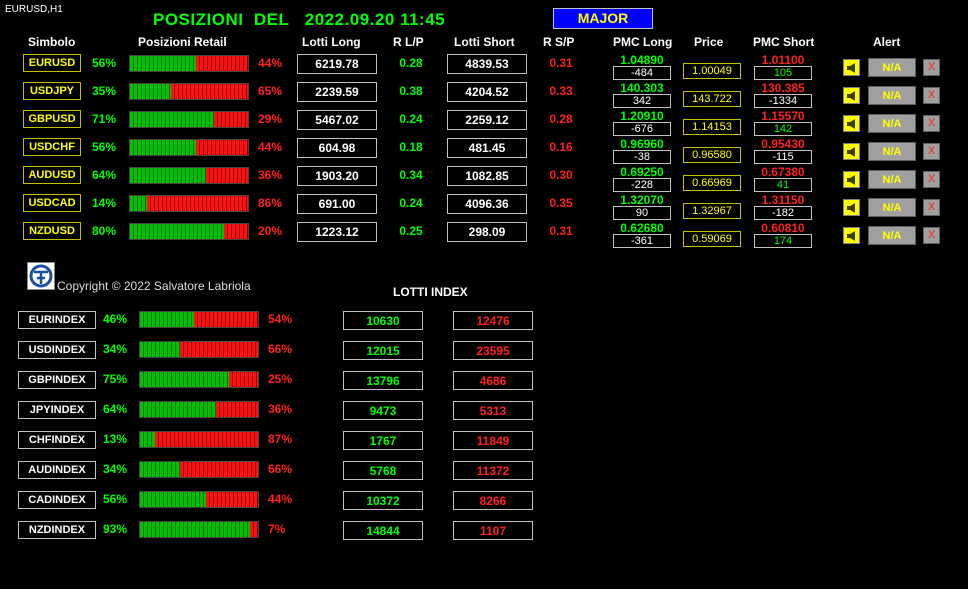 This screenshot has width=968, height=589. Describe the element at coordinates (221, 19) in the screenshot. I see `title-prefix: POSIZIONI DEL` at that location.